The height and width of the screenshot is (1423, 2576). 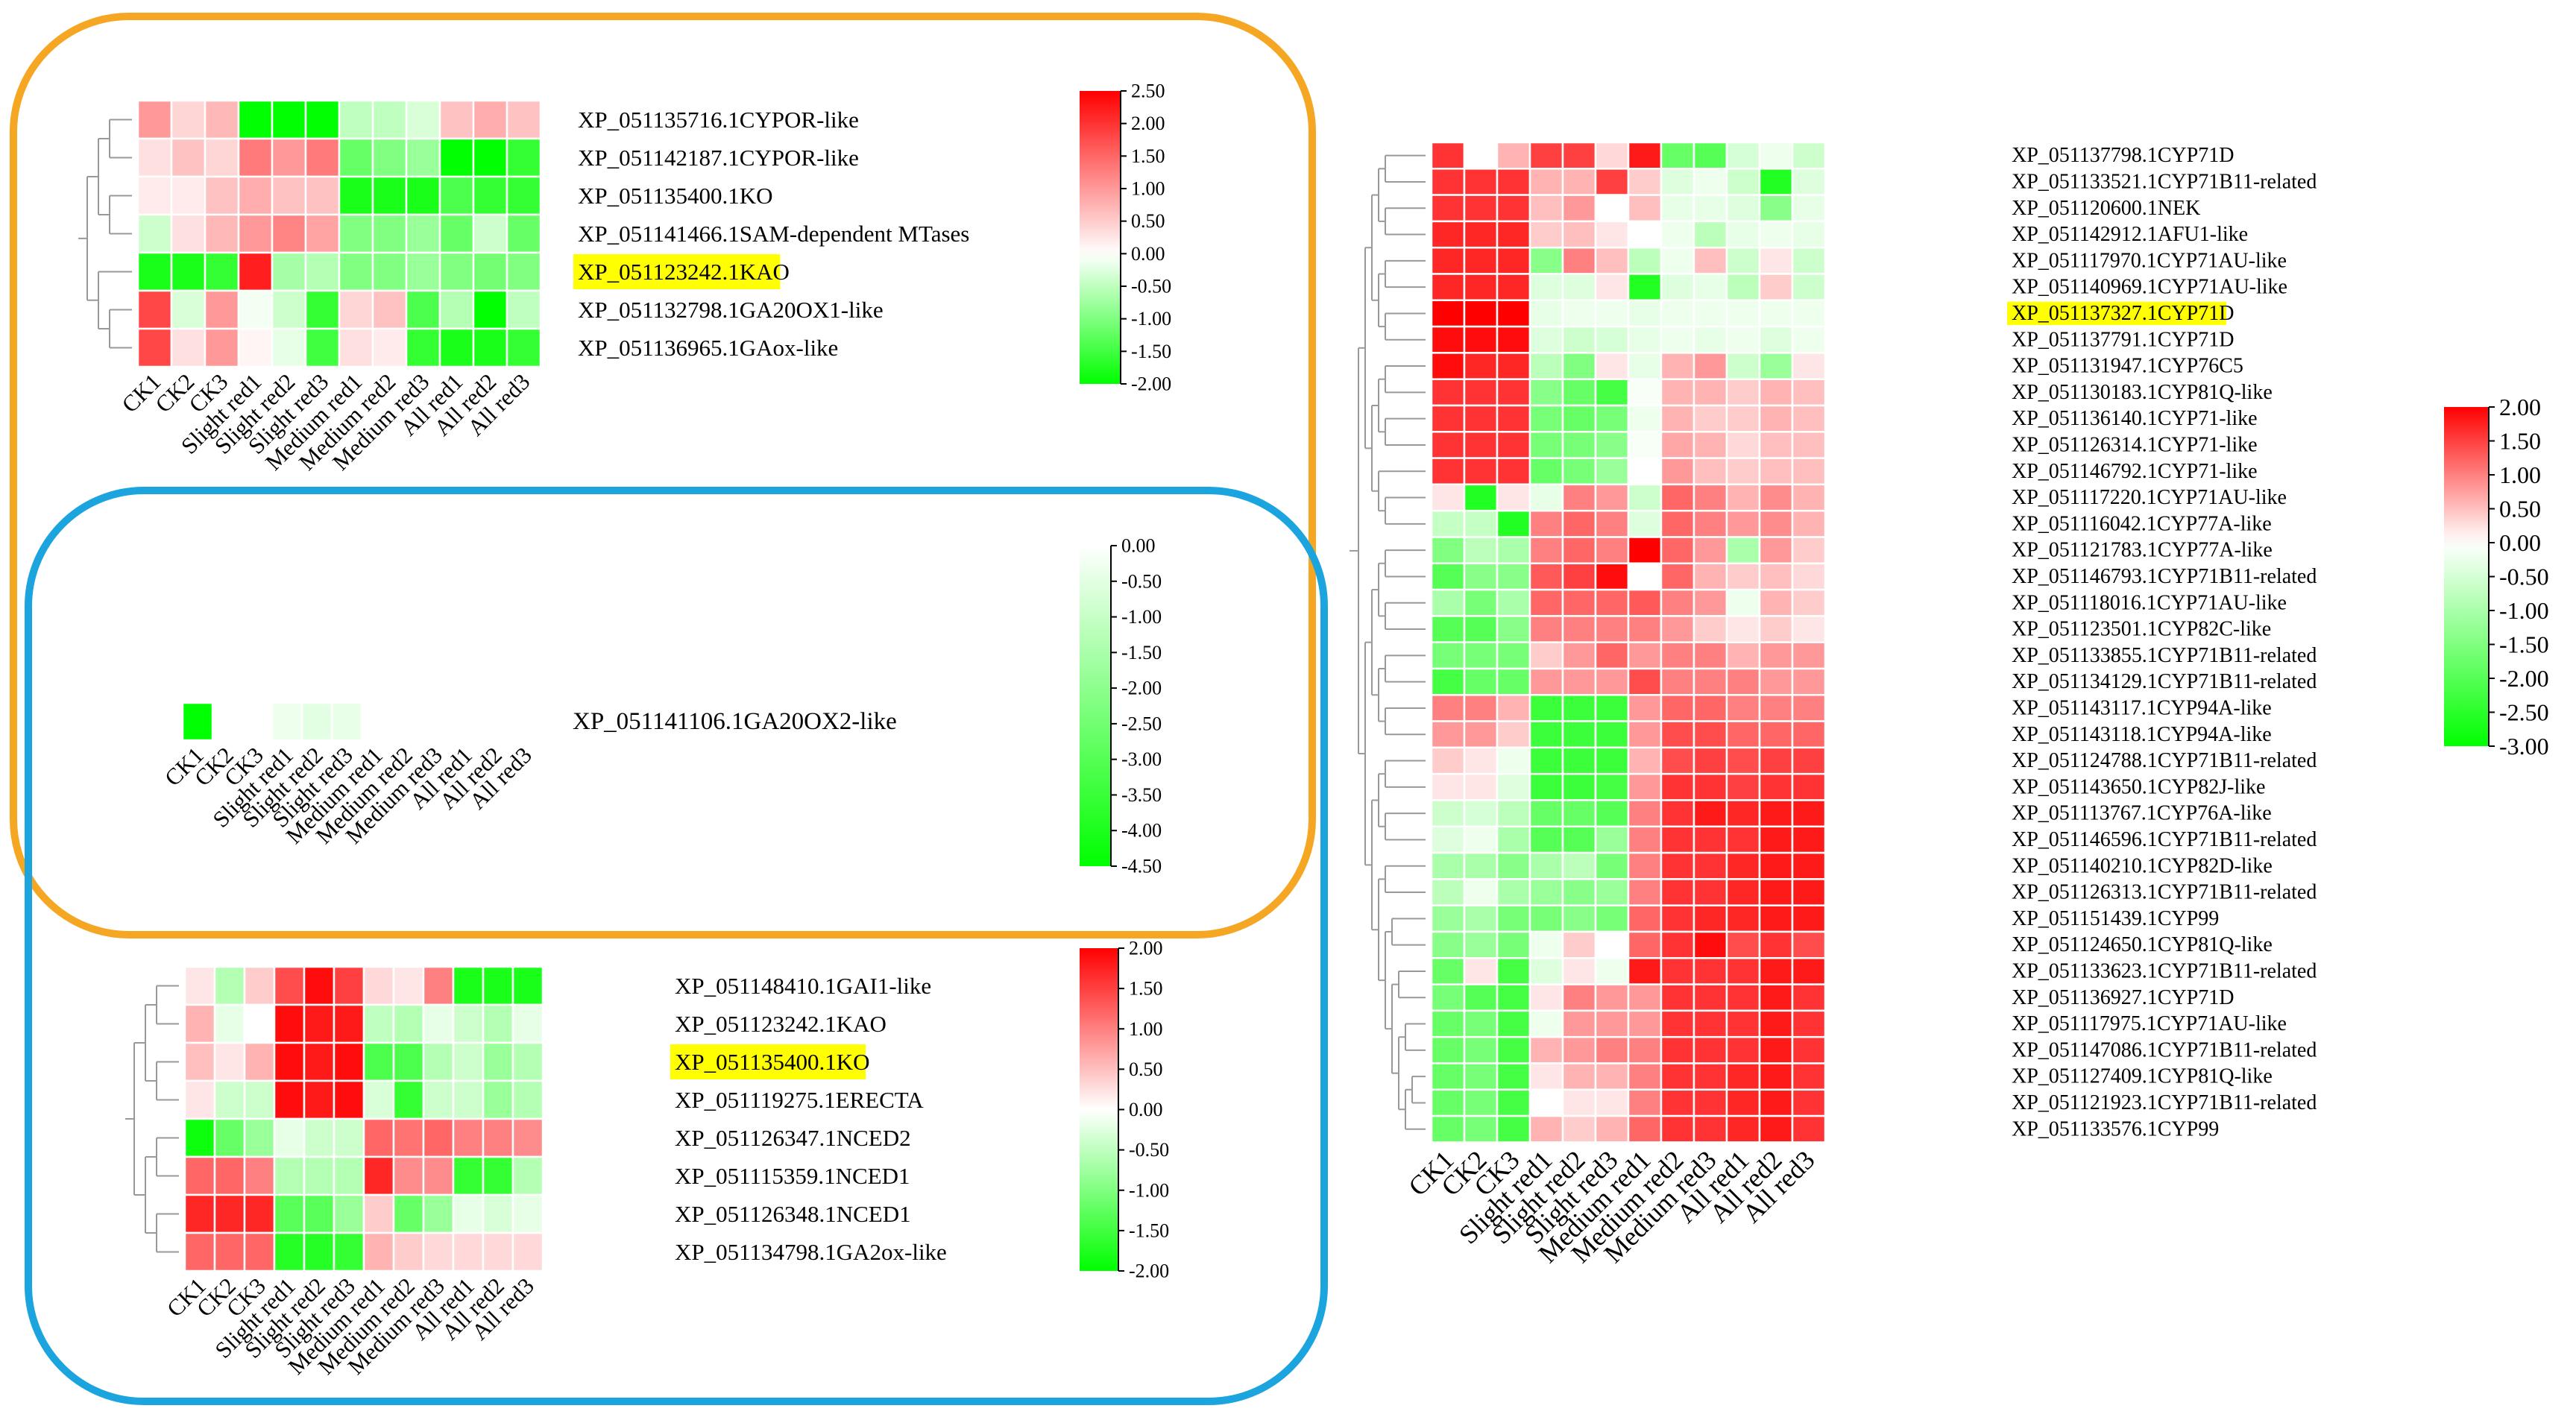 What do you see at coordinates (2149, 1023) in the screenshot?
I see `row-label: XP_051117975.1CYP71AU-like` at bounding box center [2149, 1023].